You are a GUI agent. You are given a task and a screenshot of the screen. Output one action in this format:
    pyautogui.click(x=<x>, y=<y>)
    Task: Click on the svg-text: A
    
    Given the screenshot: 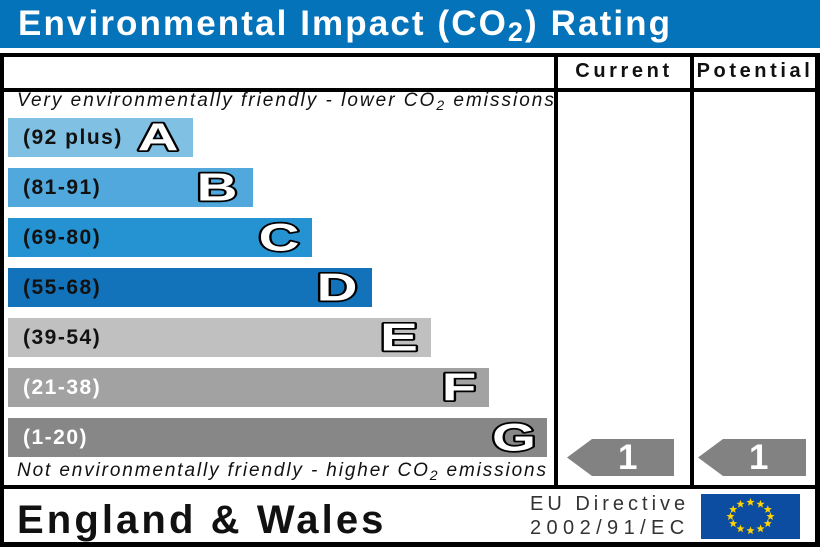 What is the action you would take?
    pyautogui.click(x=158, y=138)
    